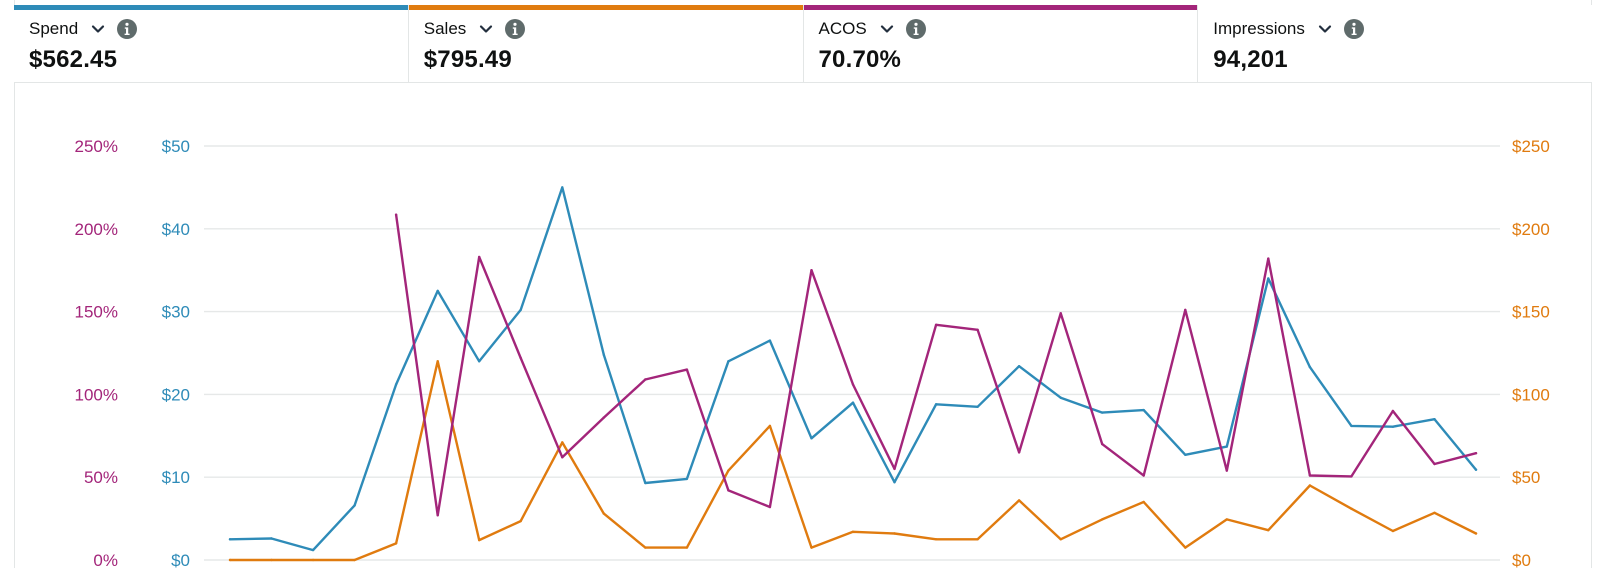 The width and height of the screenshot is (1600, 568). Describe the element at coordinates (73, 59) in the screenshot. I see `metric-value: $562.45` at that location.